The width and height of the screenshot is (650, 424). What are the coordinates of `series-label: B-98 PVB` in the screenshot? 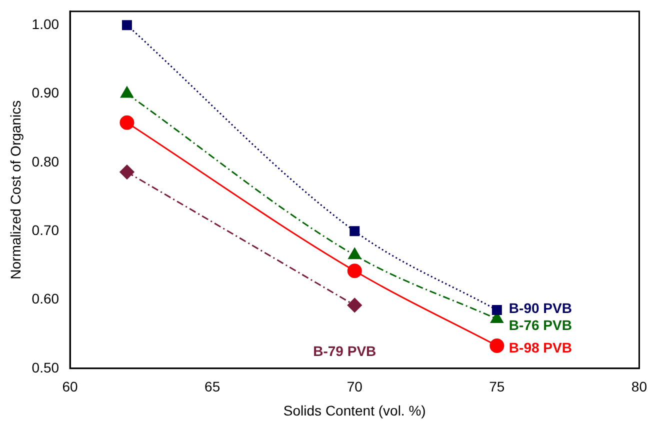 It's located at (540, 348).